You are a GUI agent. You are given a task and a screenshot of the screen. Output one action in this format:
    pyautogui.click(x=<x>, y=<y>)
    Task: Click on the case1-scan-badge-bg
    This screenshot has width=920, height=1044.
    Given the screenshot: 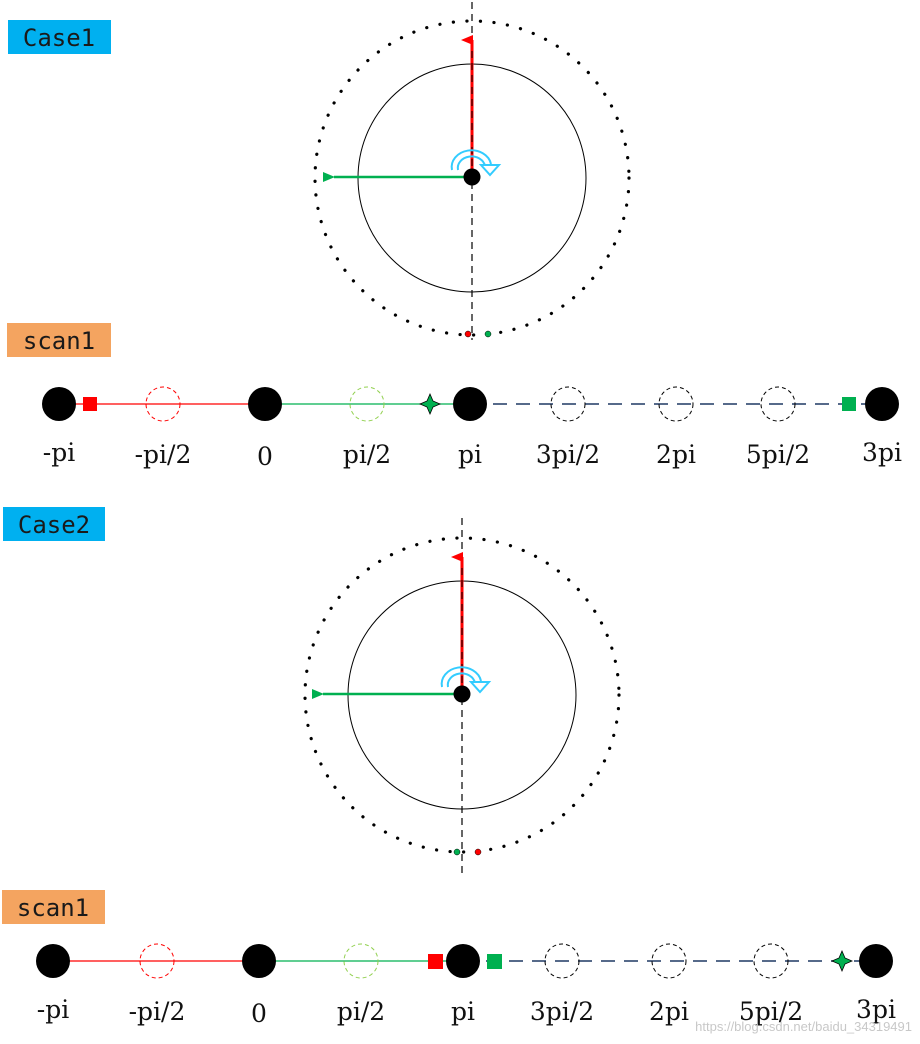 What is the action you would take?
    pyautogui.click(x=59, y=340)
    